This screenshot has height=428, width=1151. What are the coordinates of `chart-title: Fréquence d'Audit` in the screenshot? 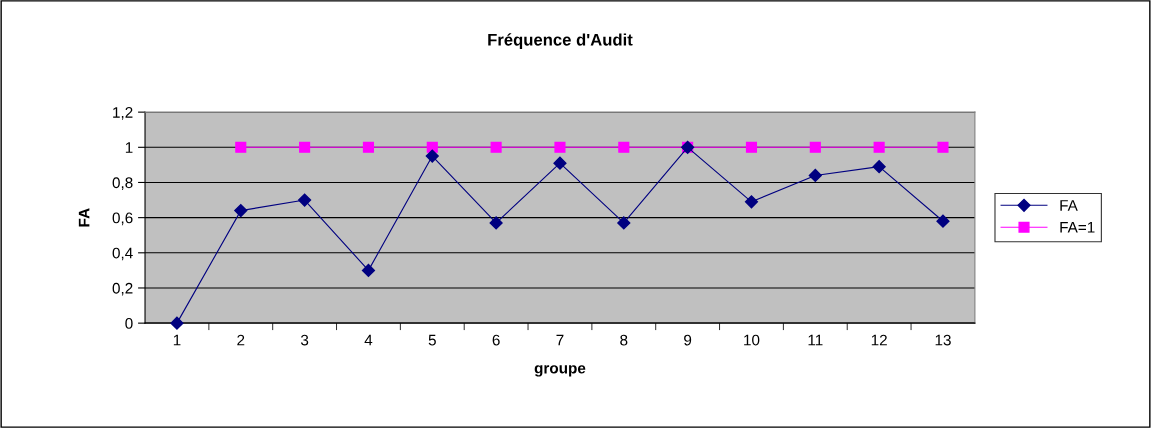 It's located at (560, 41).